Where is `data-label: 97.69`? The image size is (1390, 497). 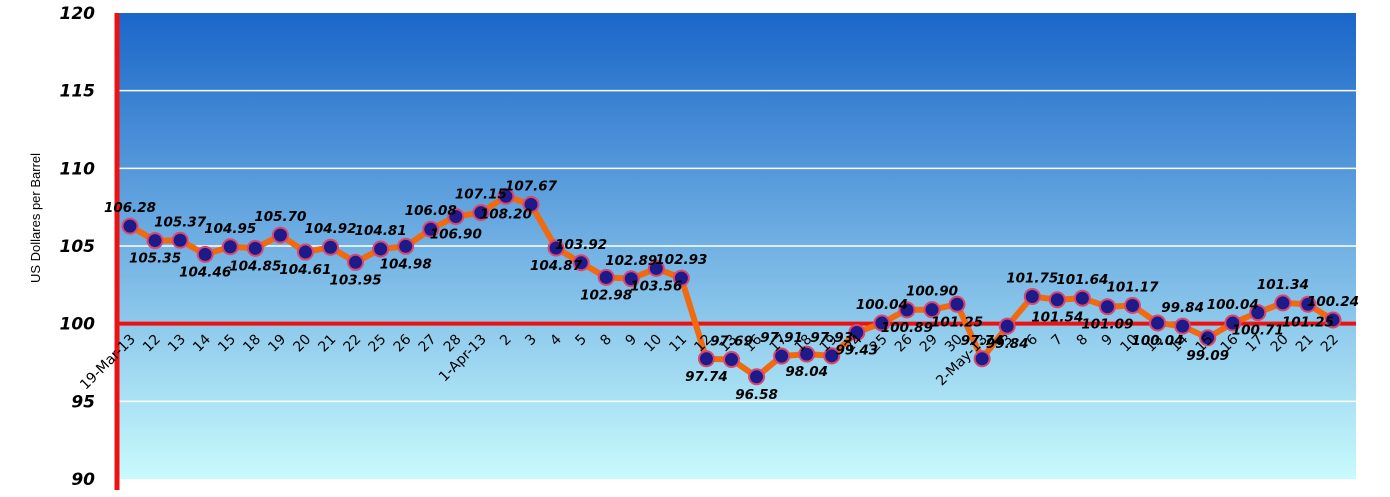 data-label: 97.69 is located at coordinates (731, 342).